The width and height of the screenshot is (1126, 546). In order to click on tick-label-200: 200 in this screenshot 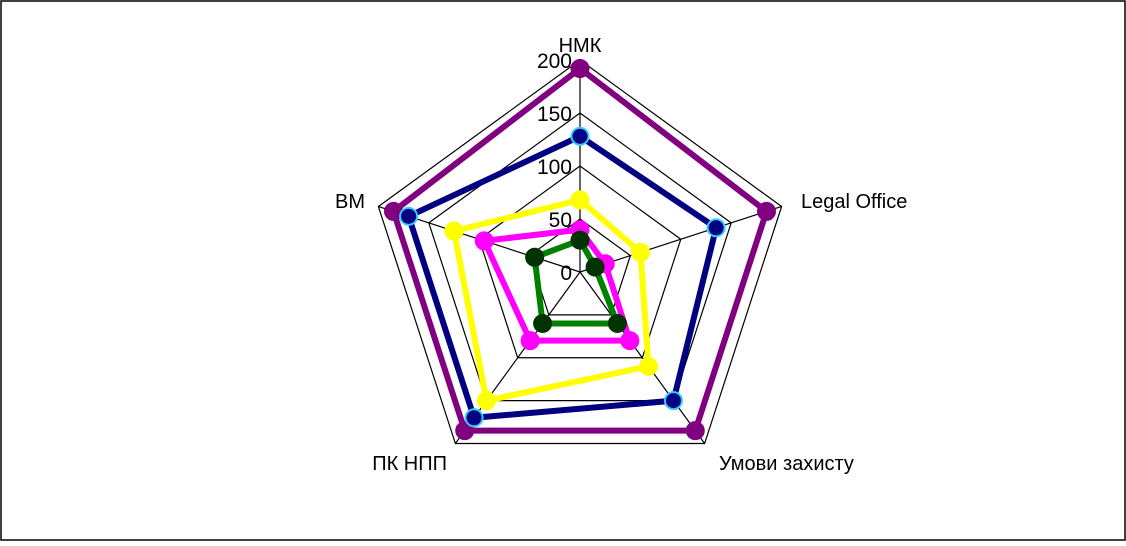, I will do `click(554, 61)`.